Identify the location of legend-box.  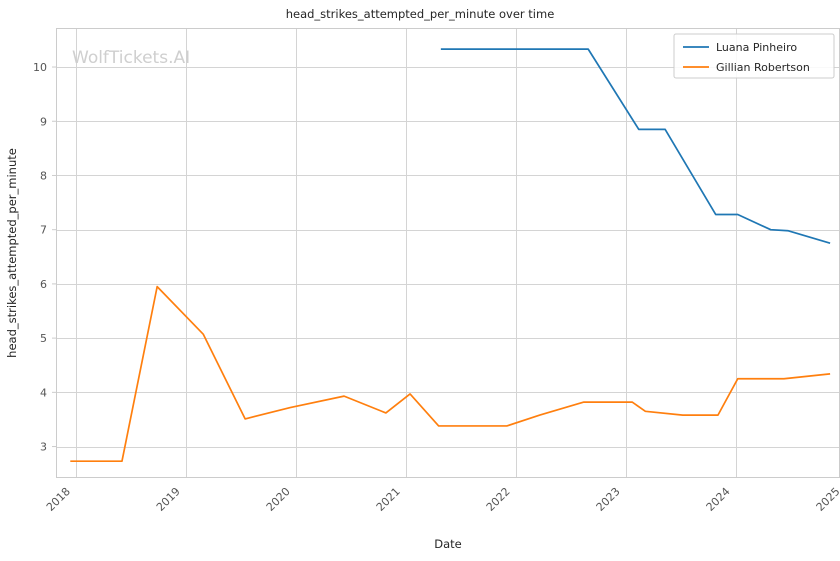
(754, 56).